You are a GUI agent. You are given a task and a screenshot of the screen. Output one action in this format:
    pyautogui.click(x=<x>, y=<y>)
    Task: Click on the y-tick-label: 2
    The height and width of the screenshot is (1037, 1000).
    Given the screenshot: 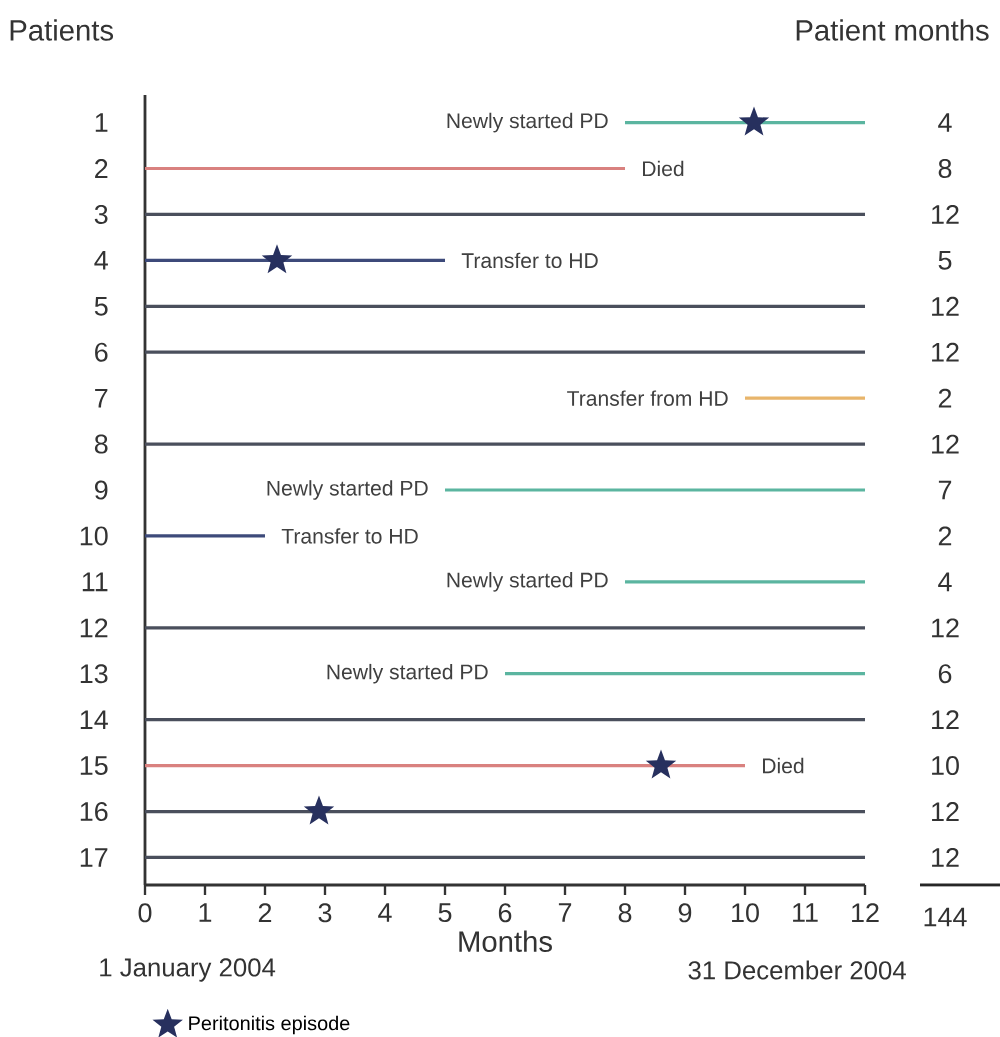 What is the action you would take?
    pyautogui.click(x=101, y=168)
    